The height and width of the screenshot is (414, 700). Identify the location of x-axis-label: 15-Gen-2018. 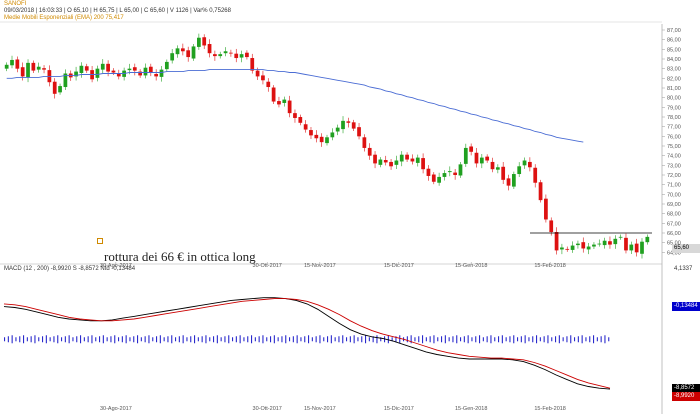
(471, 266).